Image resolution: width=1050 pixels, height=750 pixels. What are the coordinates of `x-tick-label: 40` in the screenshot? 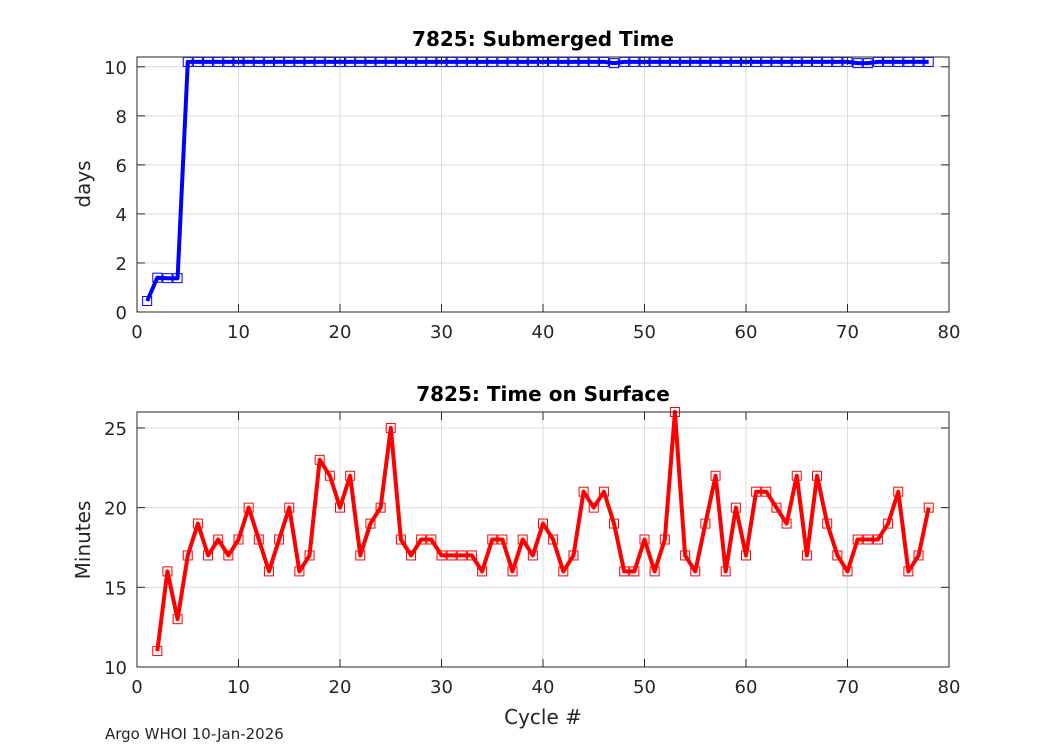 It's located at (543, 687).